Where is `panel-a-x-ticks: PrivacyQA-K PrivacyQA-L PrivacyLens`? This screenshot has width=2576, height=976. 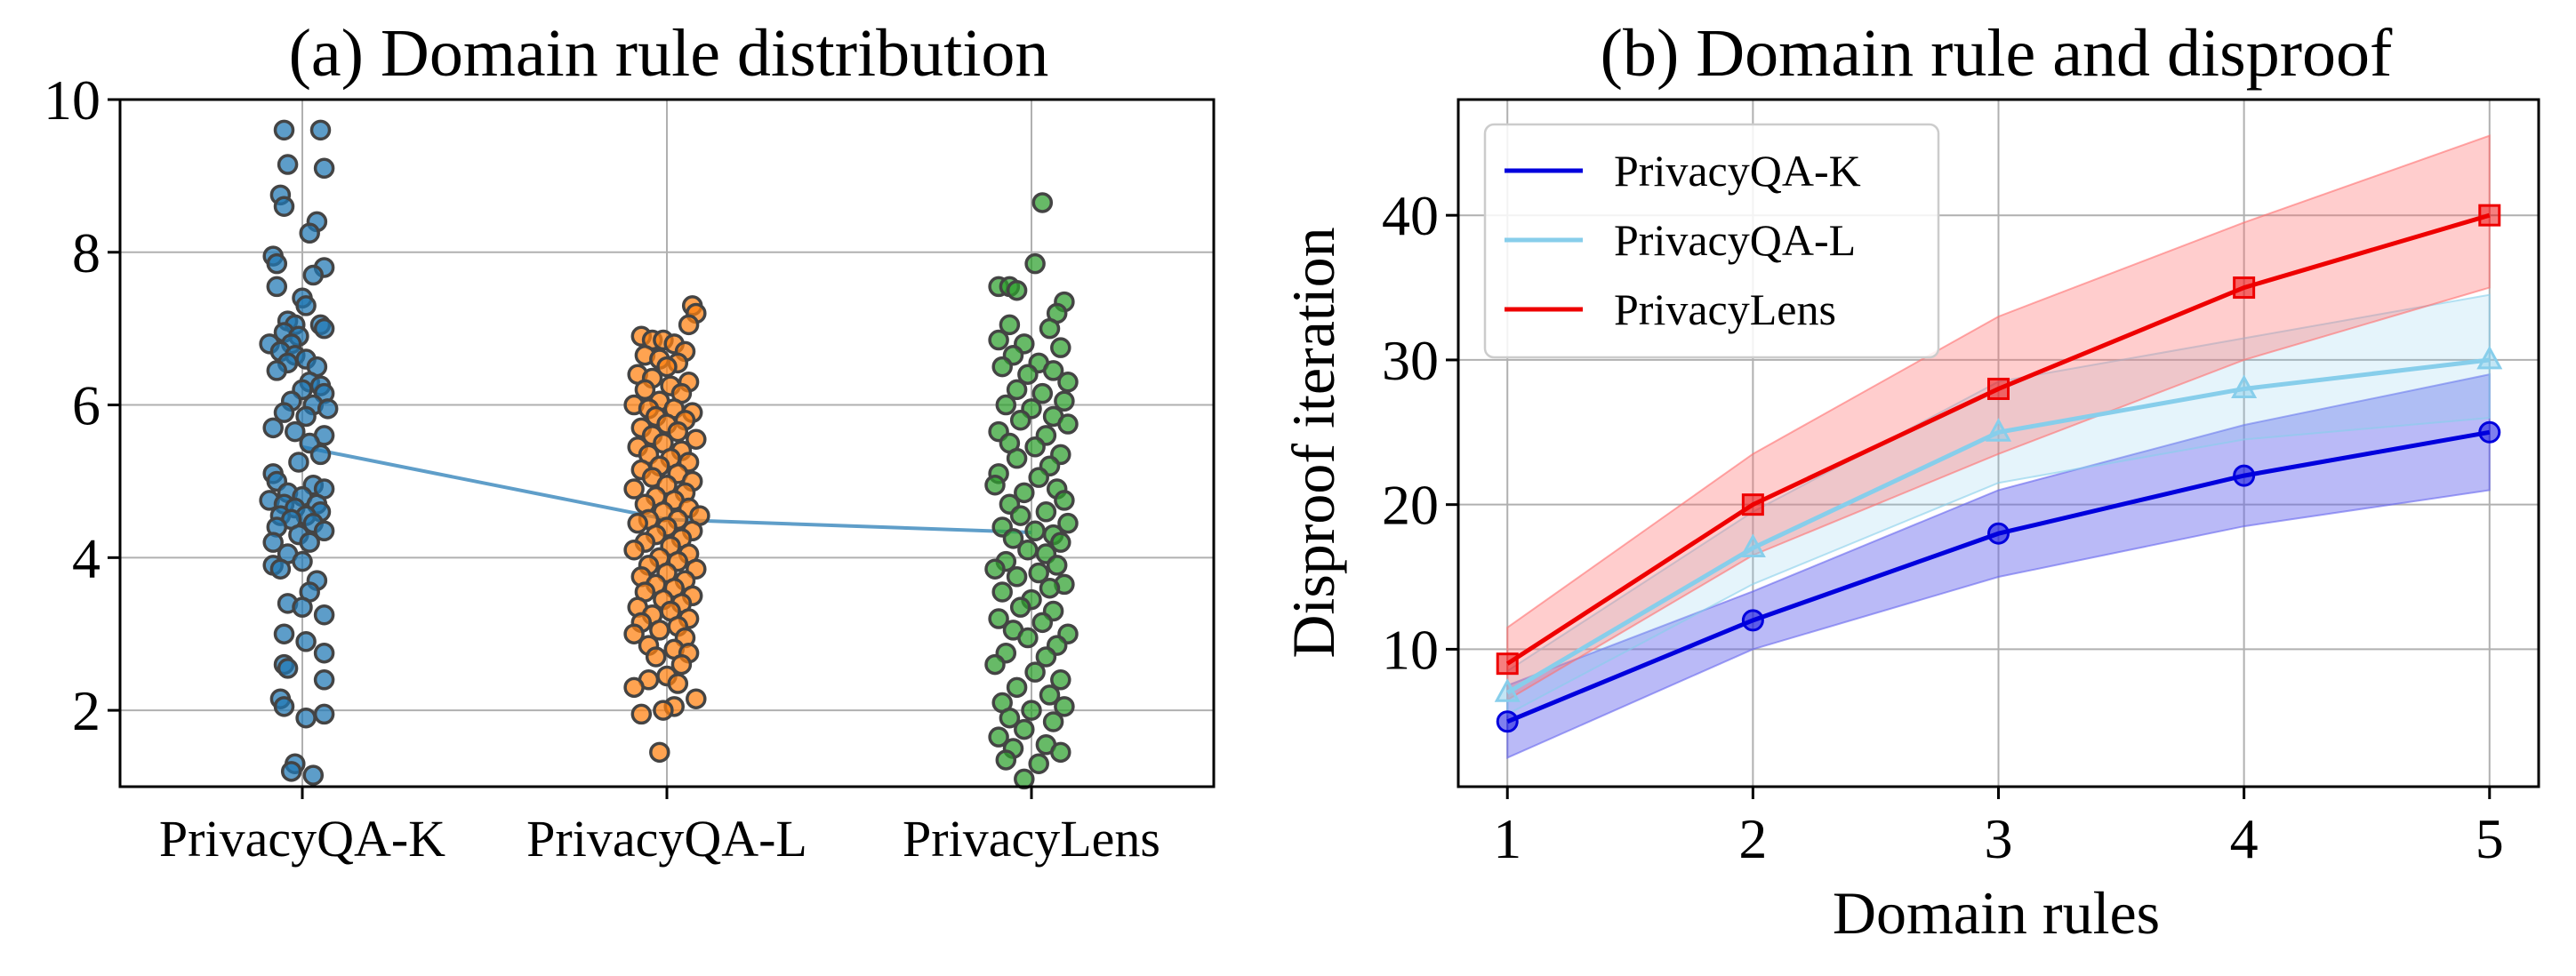
panel-a-x-ticks: PrivacyQA-K PrivacyQA-L PrivacyLens is located at coordinates (659, 827).